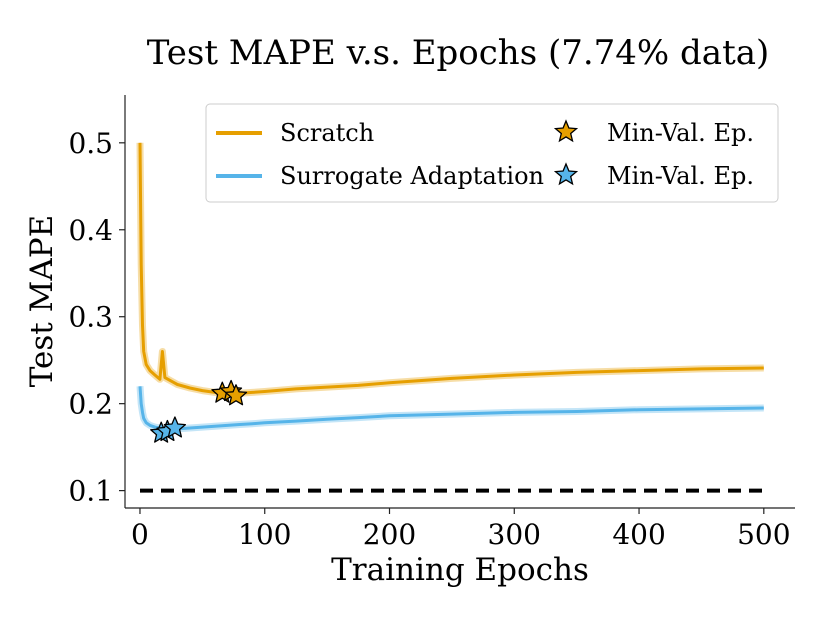  Describe the element at coordinates (763, 534) in the screenshot. I see `x-tick-label: 500` at that location.